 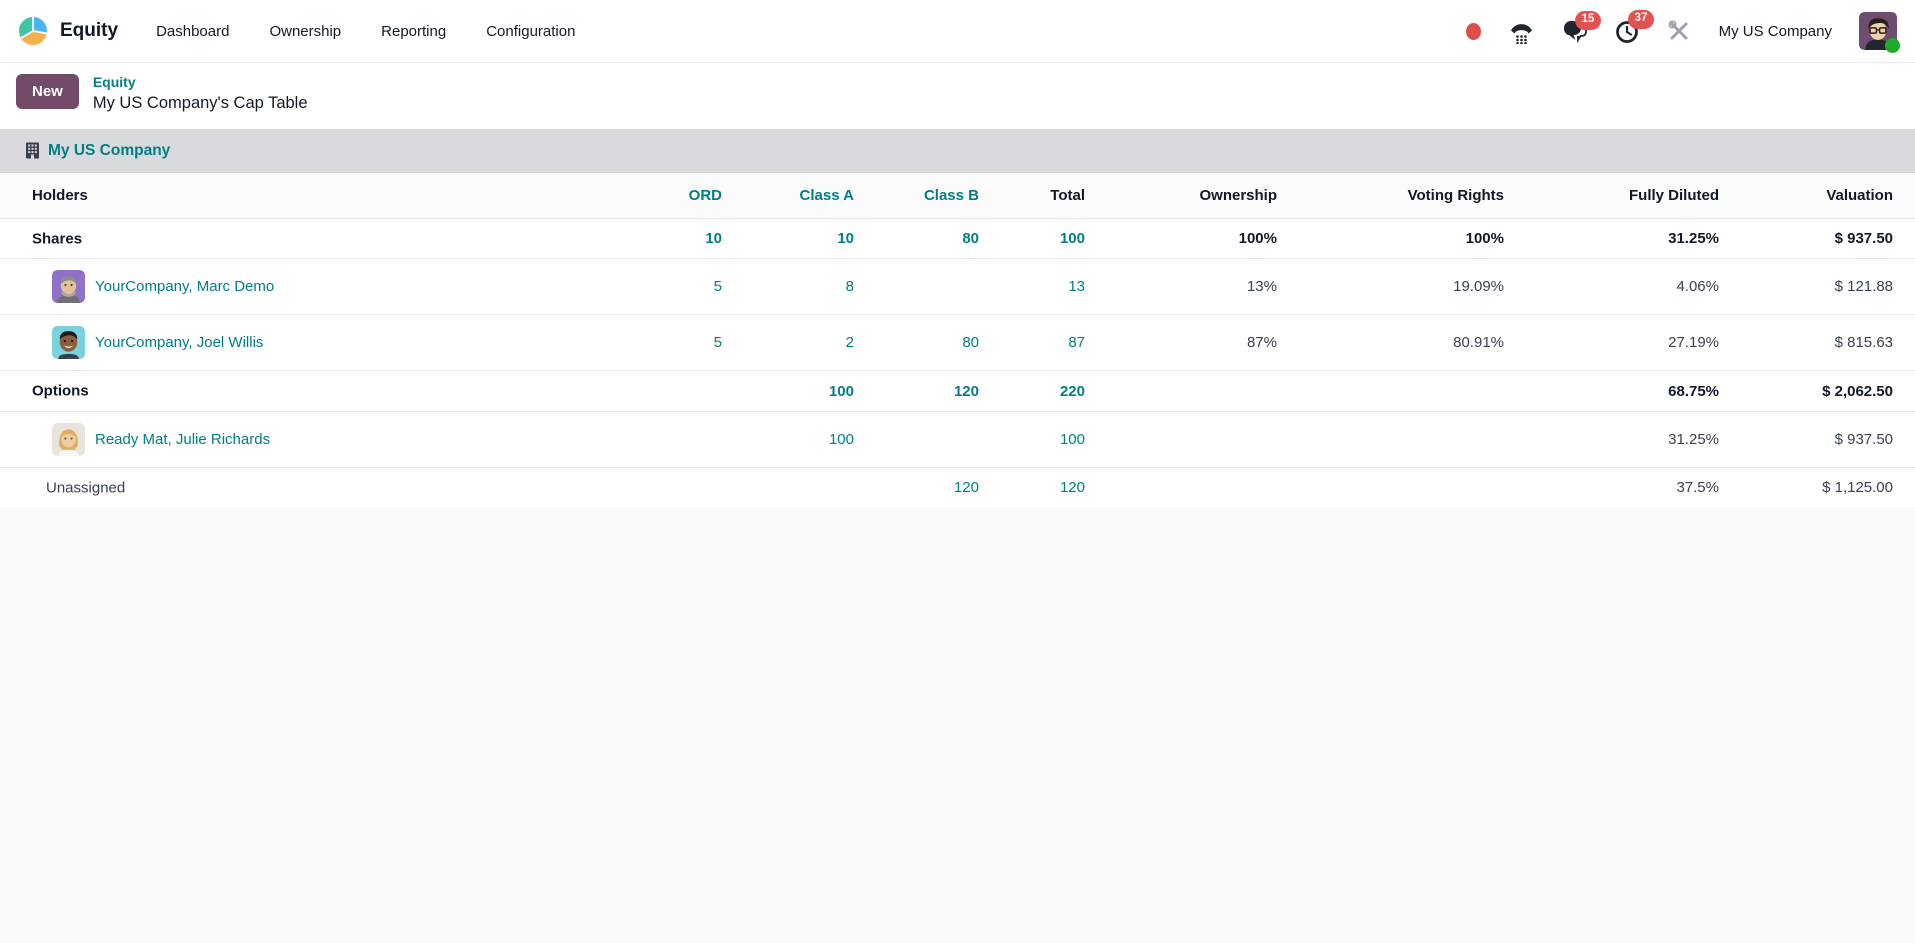 I want to click on col-ownership: Ownership, so click(x=1238, y=195).